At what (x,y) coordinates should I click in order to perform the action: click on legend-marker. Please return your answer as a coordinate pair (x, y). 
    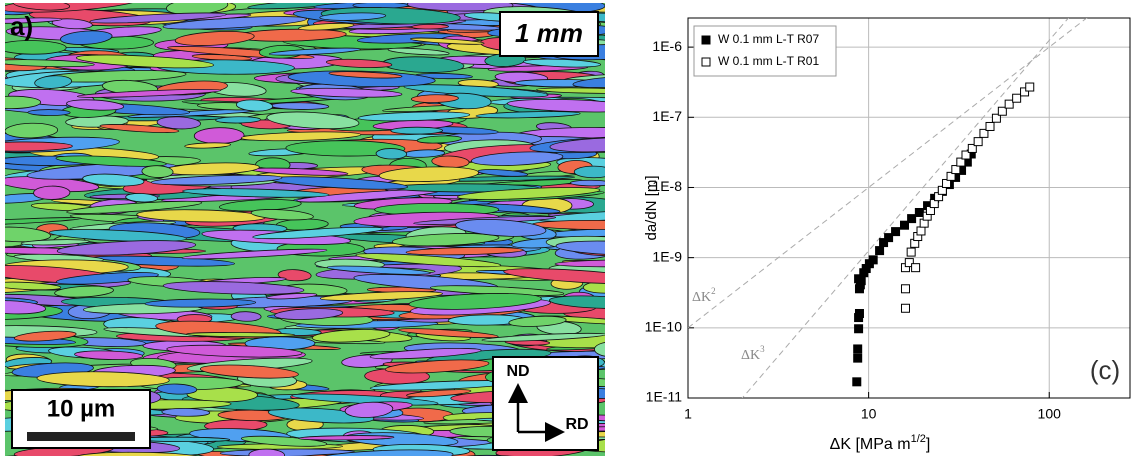
    Looking at the image, I should click on (706, 62).